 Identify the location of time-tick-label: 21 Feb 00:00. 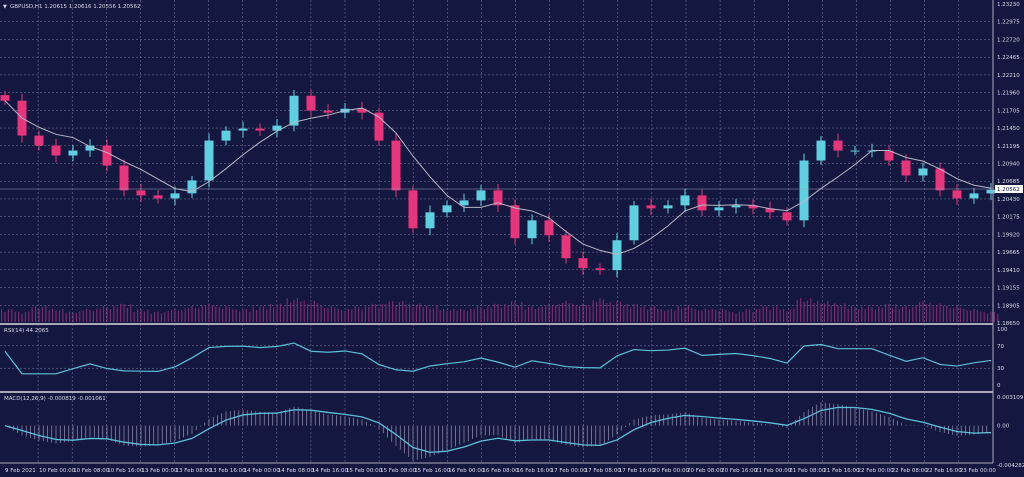
(773, 471).